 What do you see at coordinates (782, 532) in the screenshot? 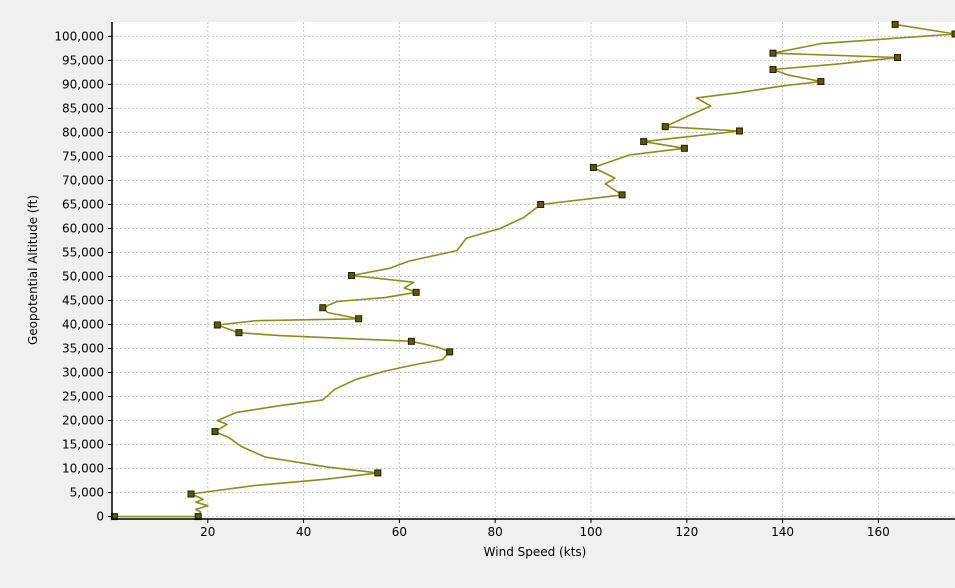
I see `x-tick-label: 140` at bounding box center [782, 532].